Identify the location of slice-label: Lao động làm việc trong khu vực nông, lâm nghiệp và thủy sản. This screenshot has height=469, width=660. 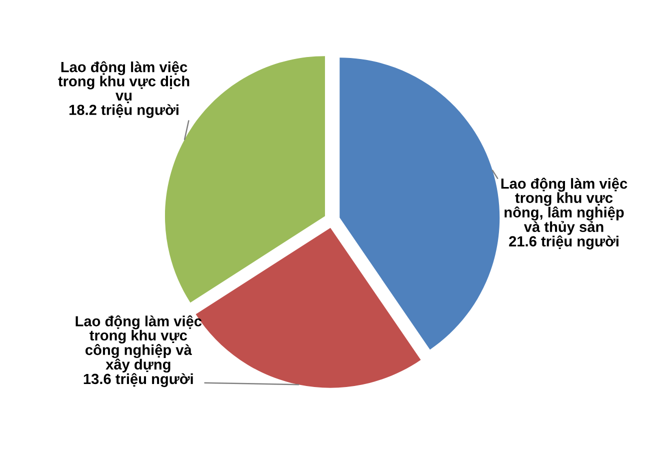
(564, 206).